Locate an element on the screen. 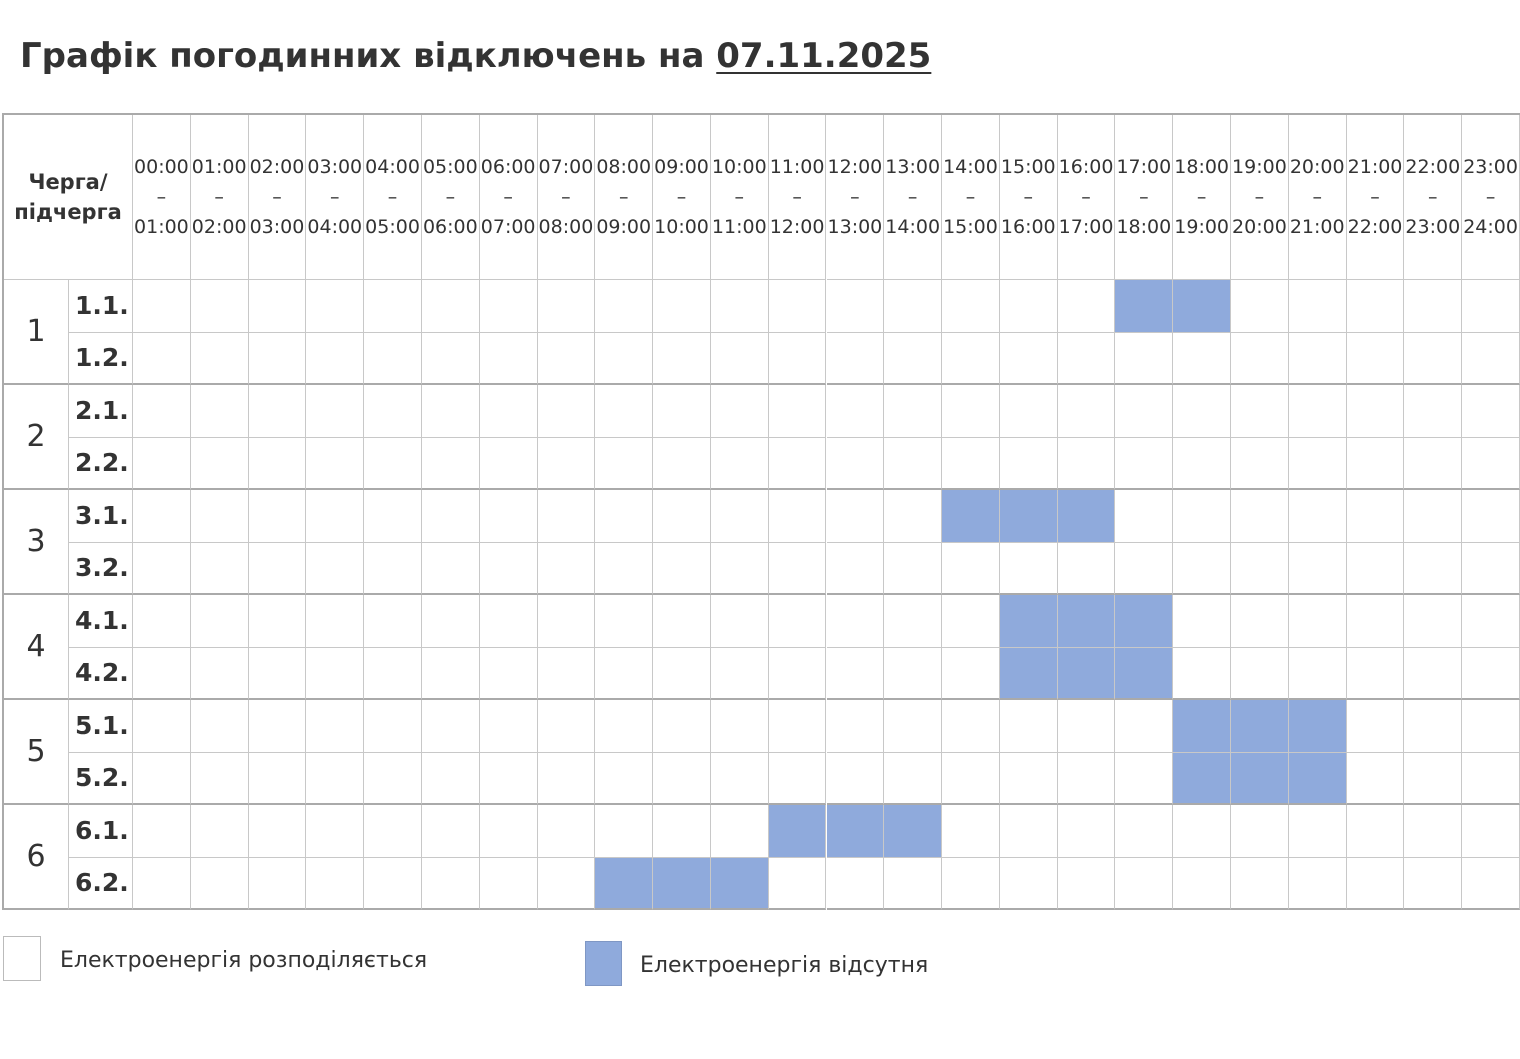 This screenshot has height=1059, width=1520. hour-header: 22:00 – 23:00 is located at coordinates (1433, 197).